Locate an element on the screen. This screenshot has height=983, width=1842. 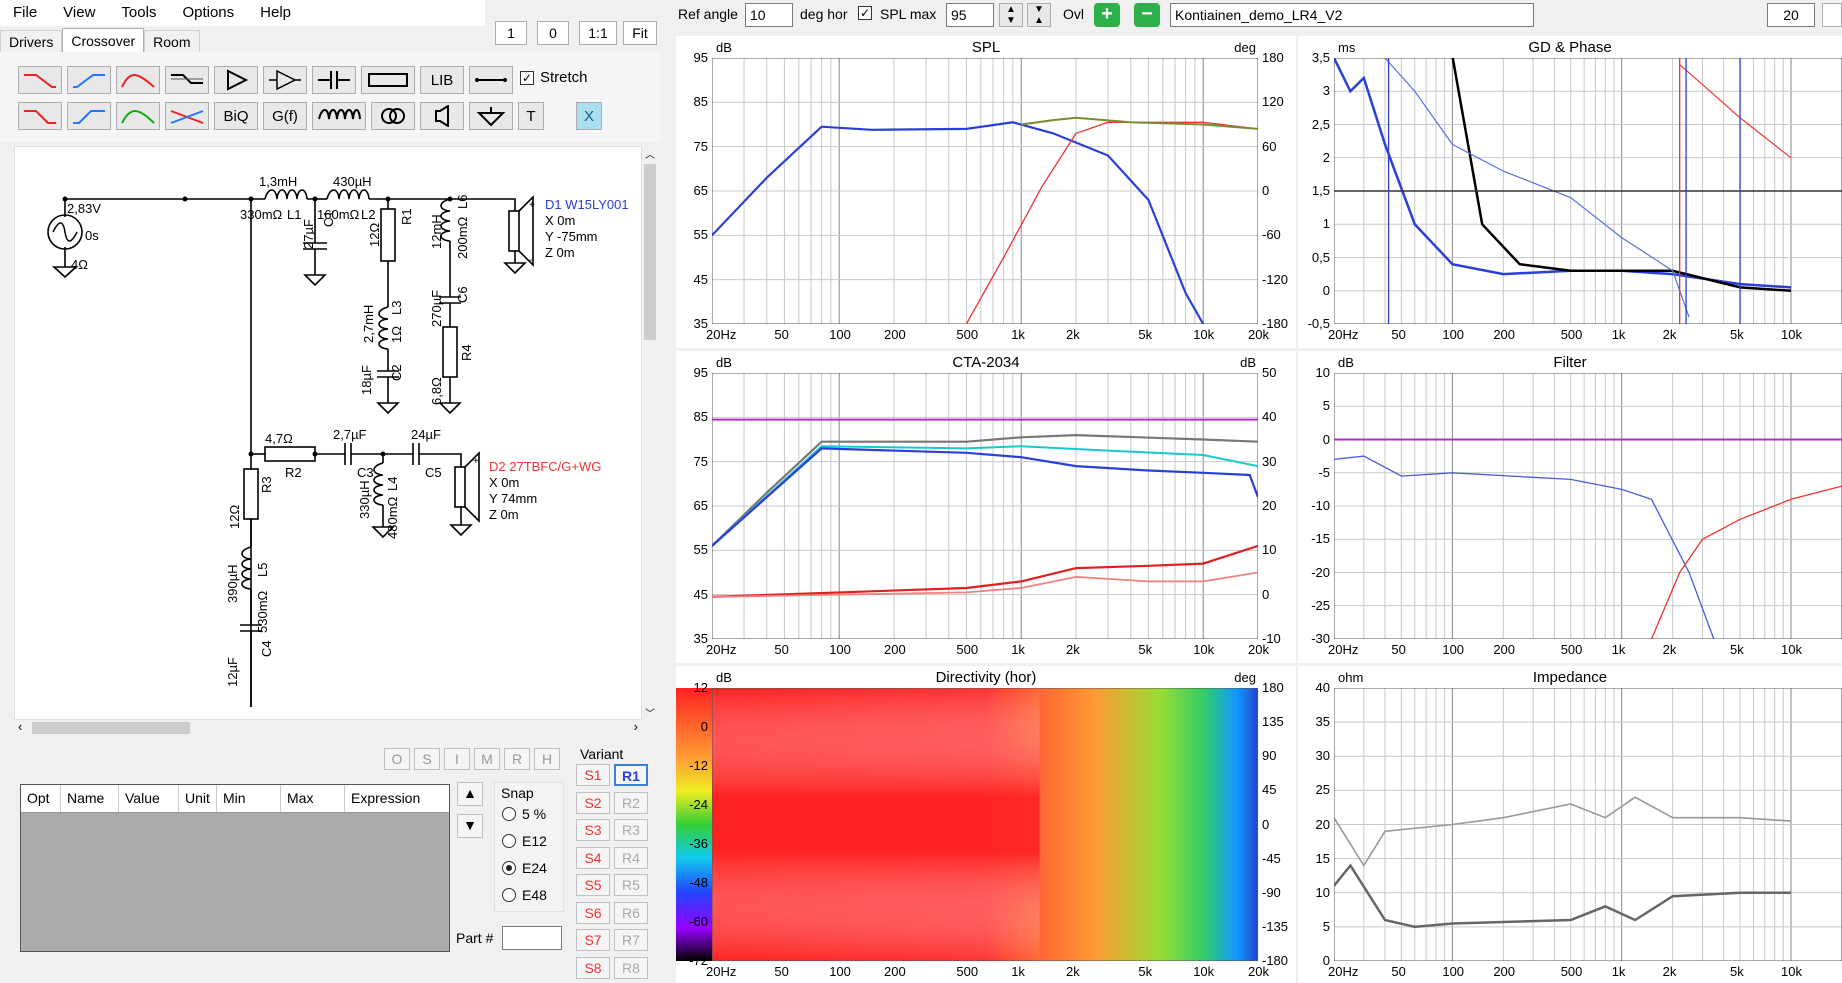
variant-r3-button: R3 is located at coordinates (631, 830).